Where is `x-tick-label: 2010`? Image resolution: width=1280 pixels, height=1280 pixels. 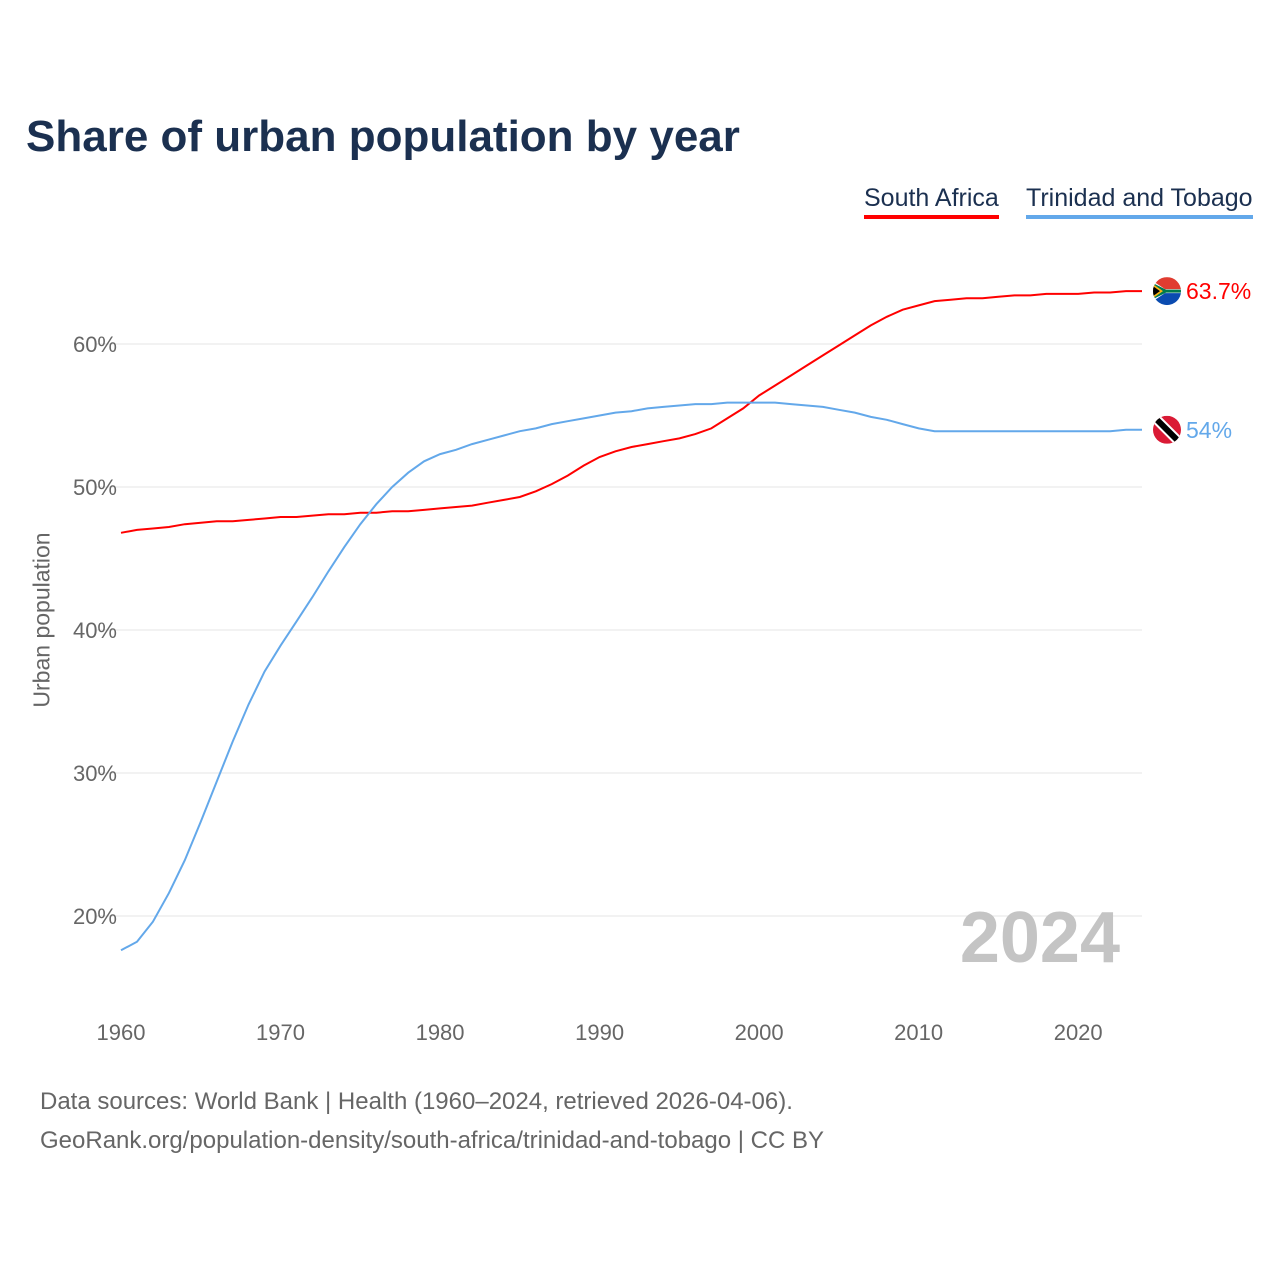
x-tick-label: 2010 is located at coordinates (918, 1032).